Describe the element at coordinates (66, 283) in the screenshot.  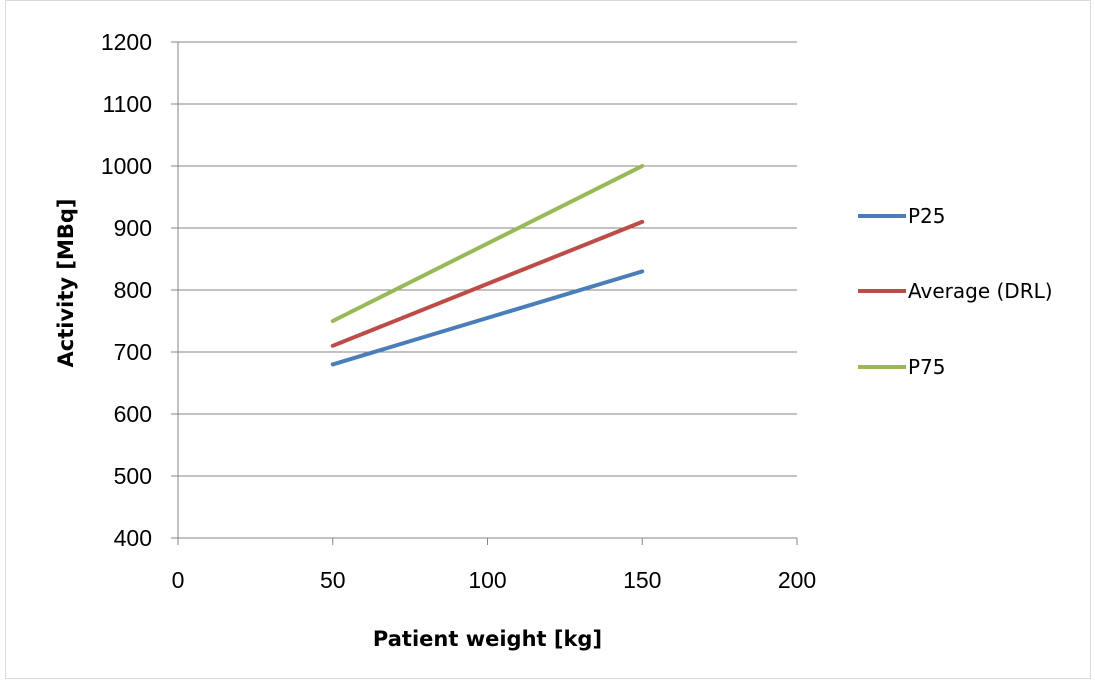
I see `y-axis-title: Activity [MBq]` at that location.